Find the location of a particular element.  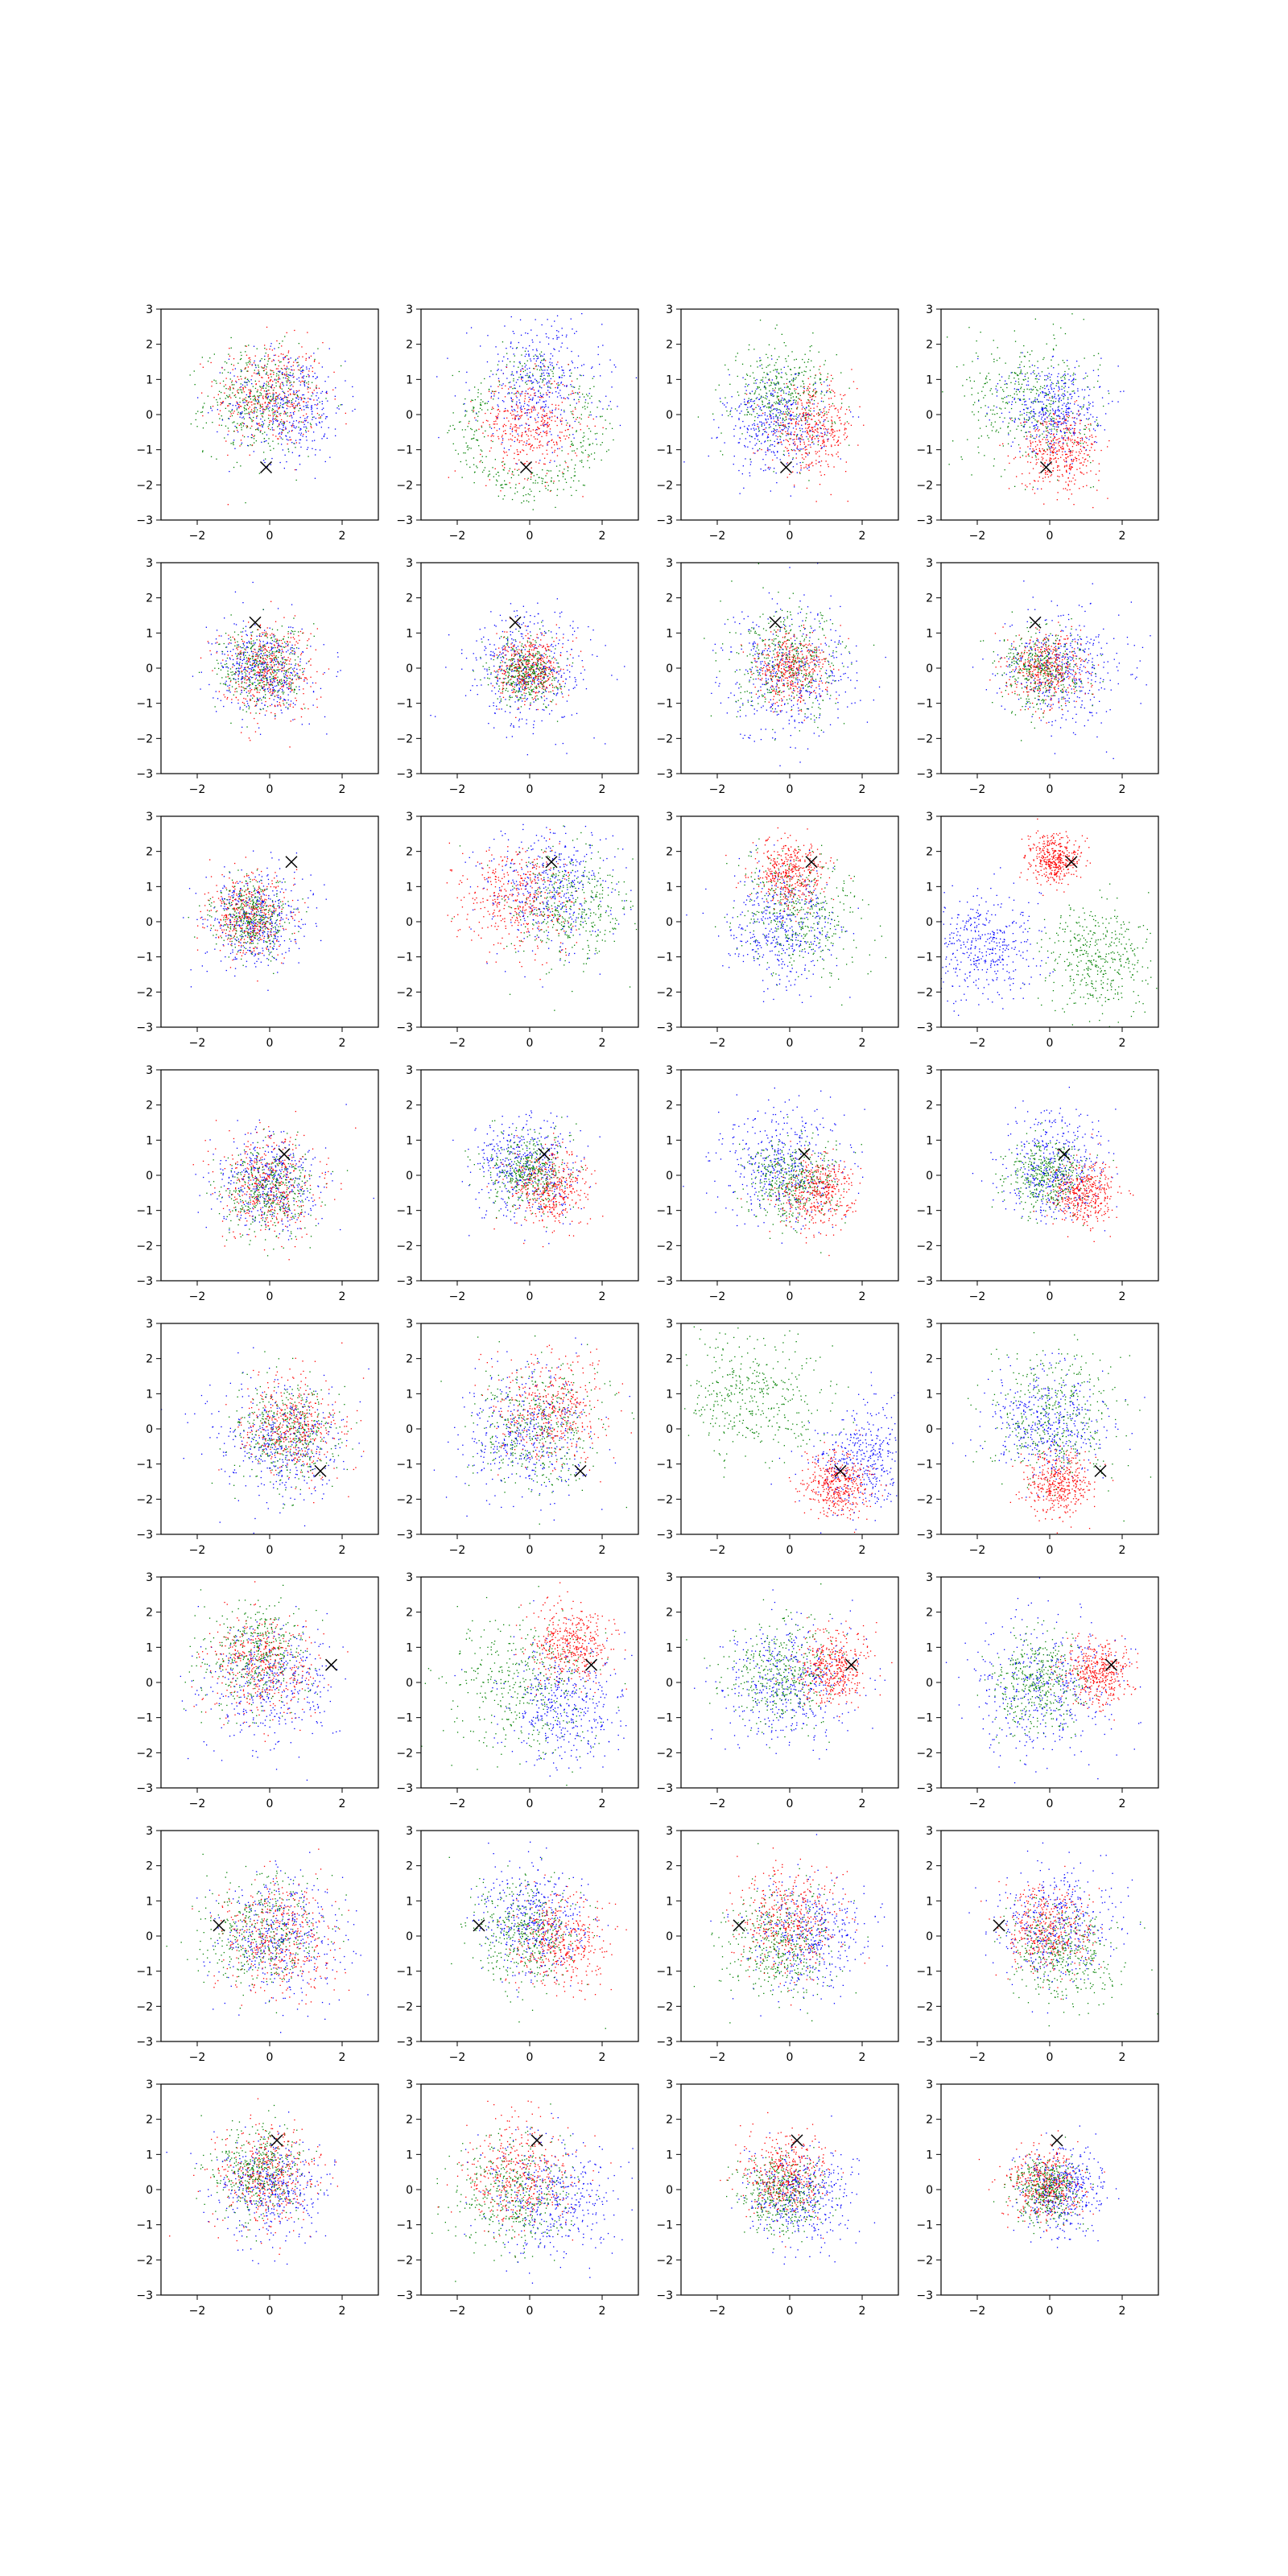

x-tick-label: 2 is located at coordinates (342, 536).